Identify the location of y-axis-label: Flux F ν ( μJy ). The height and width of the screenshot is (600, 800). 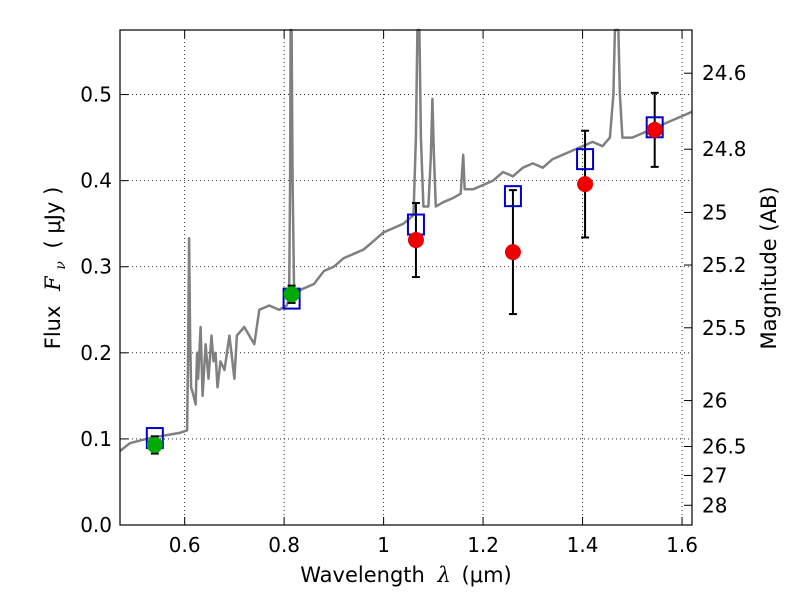
(55, 268).